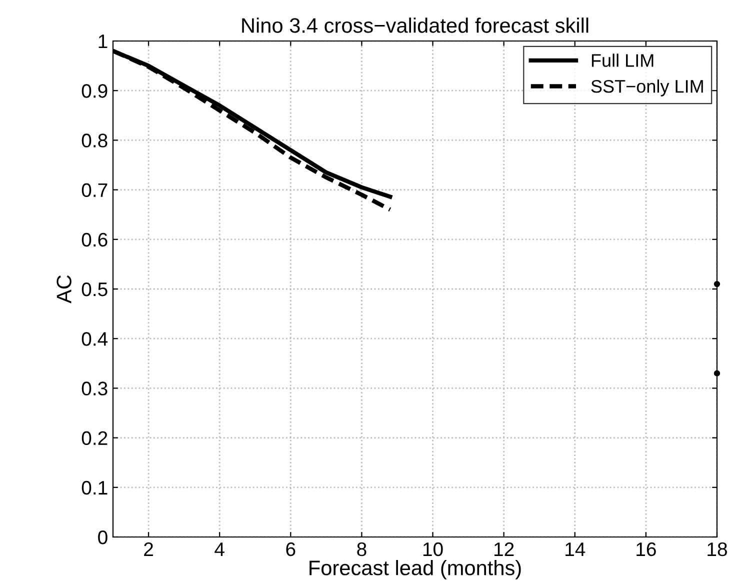  Describe the element at coordinates (64, 289) in the screenshot. I see `y-axis-title: AC` at that location.